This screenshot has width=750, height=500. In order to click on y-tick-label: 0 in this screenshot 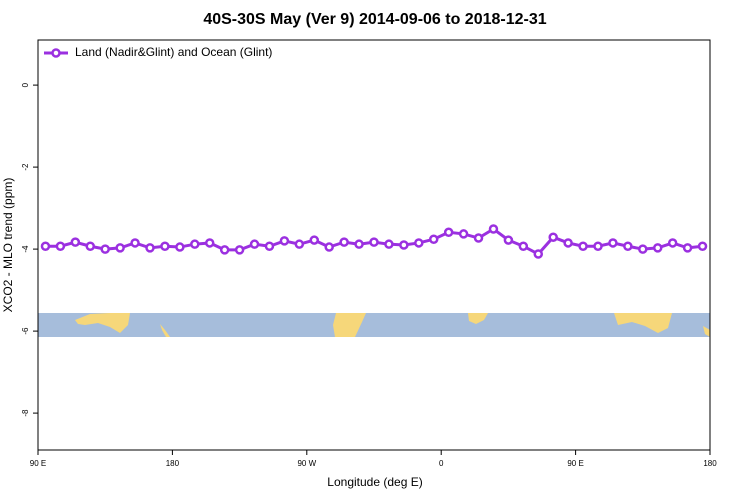, I will do `click(25, 84)`.